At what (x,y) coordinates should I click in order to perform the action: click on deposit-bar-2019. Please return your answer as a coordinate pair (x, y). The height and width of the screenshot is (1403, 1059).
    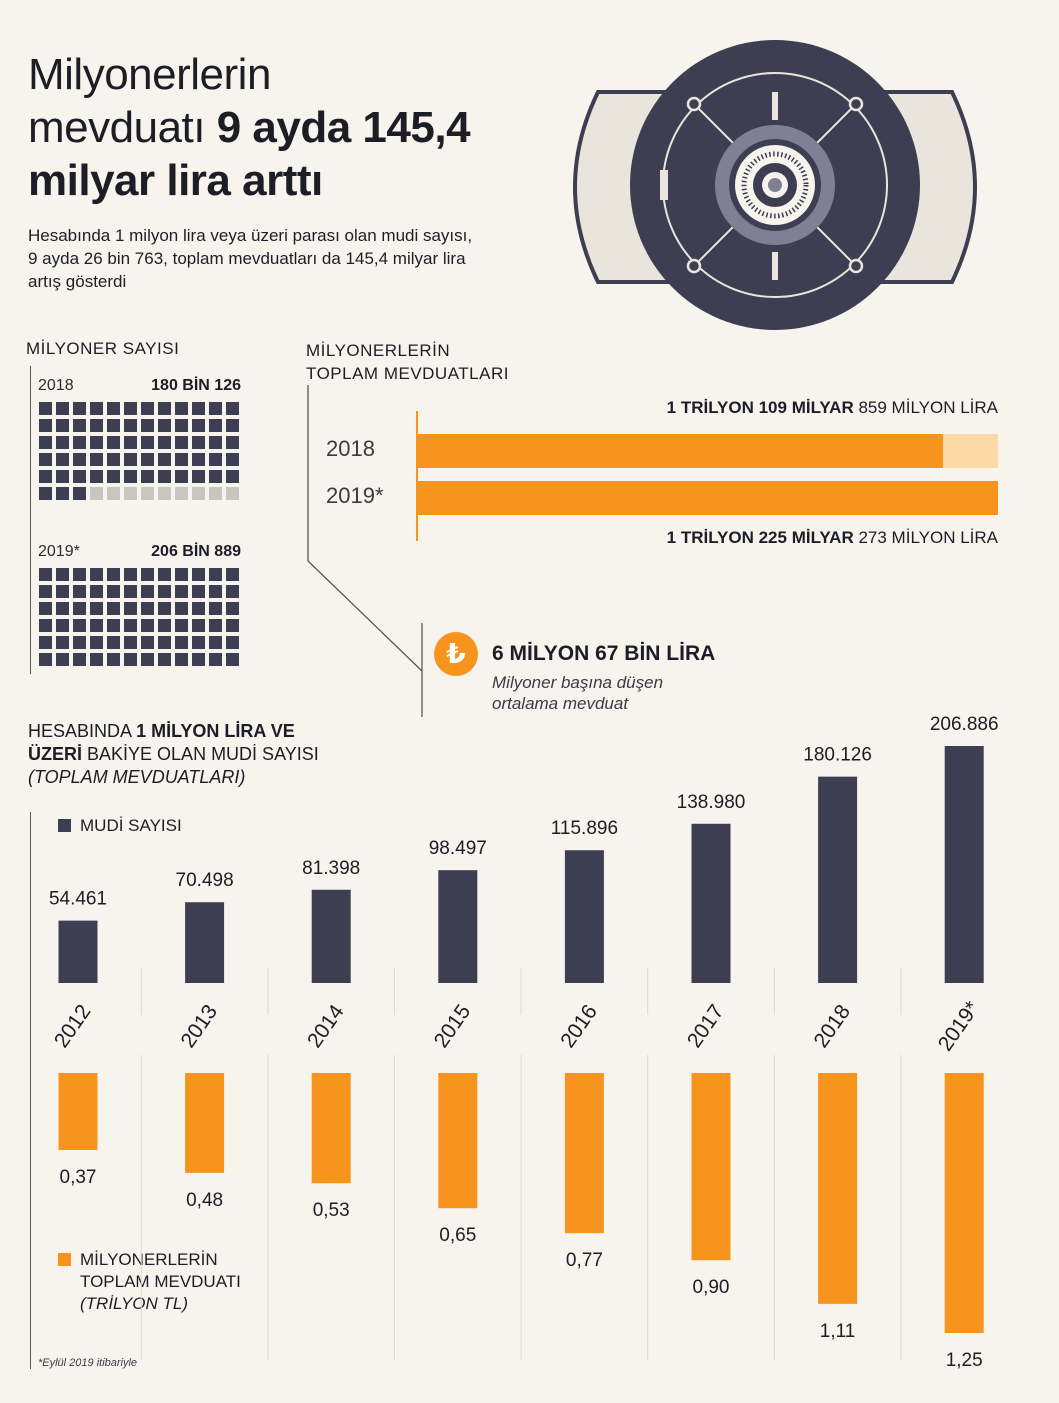
    Looking at the image, I should click on (708, 498).